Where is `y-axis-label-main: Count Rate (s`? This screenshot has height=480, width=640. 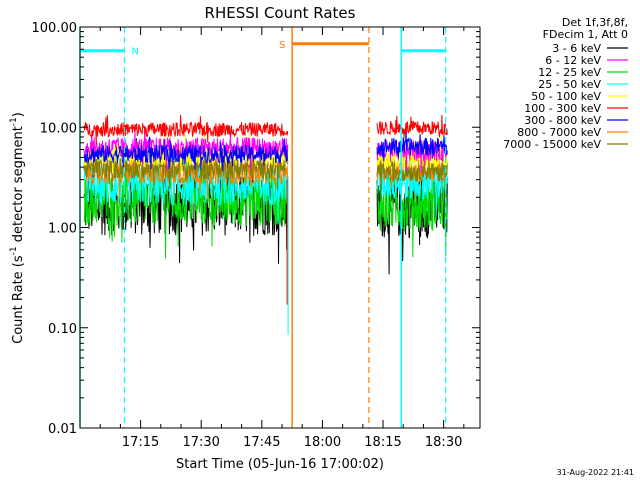 y-axis-label-main: Count Rate (s is located at coordinates (18, 299).